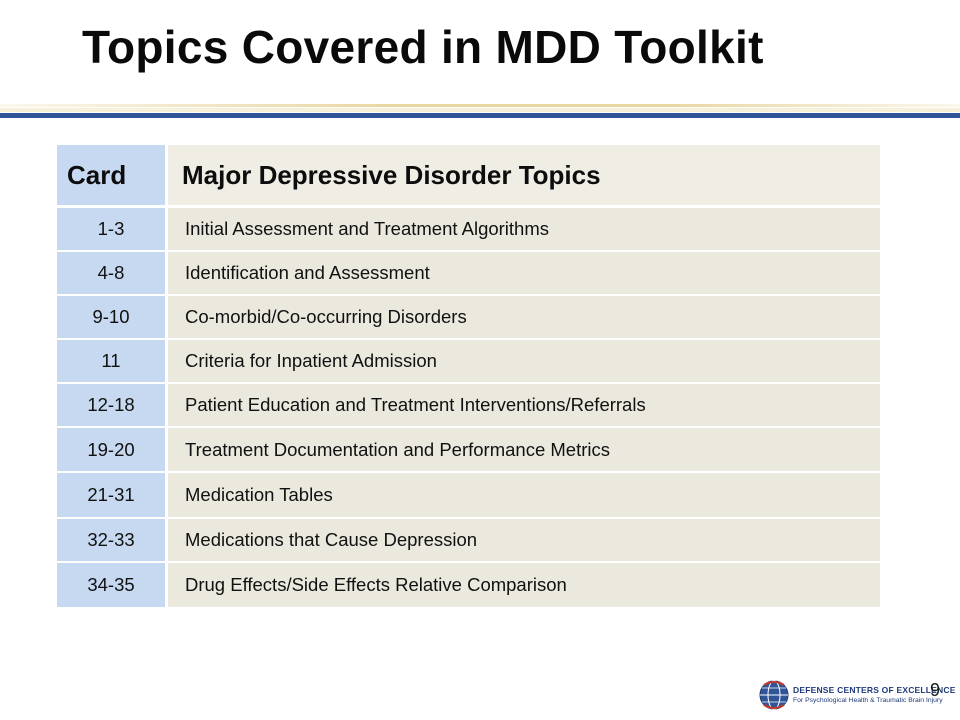 This screenshot has height=720, width=960. What do you see at coordinates (112, 362) in the screenshot?
I see `card-cell: 11` at bounding box center [112, 362].